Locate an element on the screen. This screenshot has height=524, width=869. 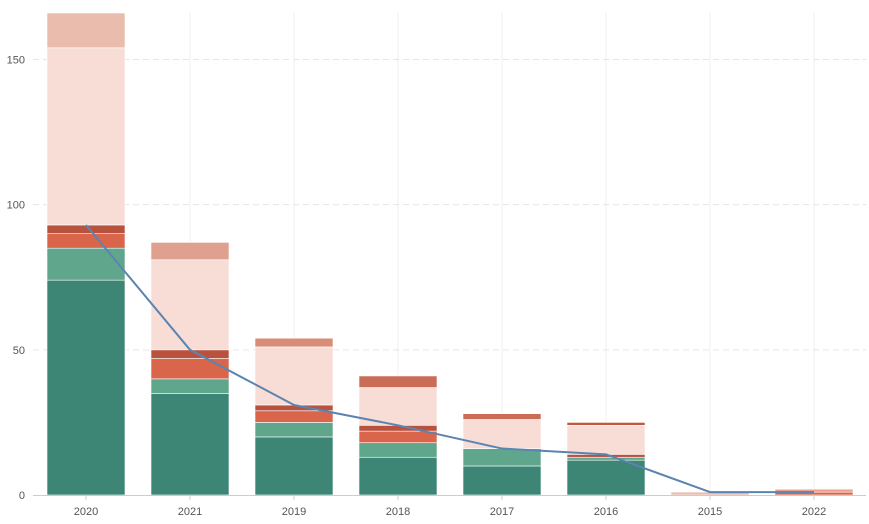
x-tick-label: 2016 is located at coordinates (606, 512).